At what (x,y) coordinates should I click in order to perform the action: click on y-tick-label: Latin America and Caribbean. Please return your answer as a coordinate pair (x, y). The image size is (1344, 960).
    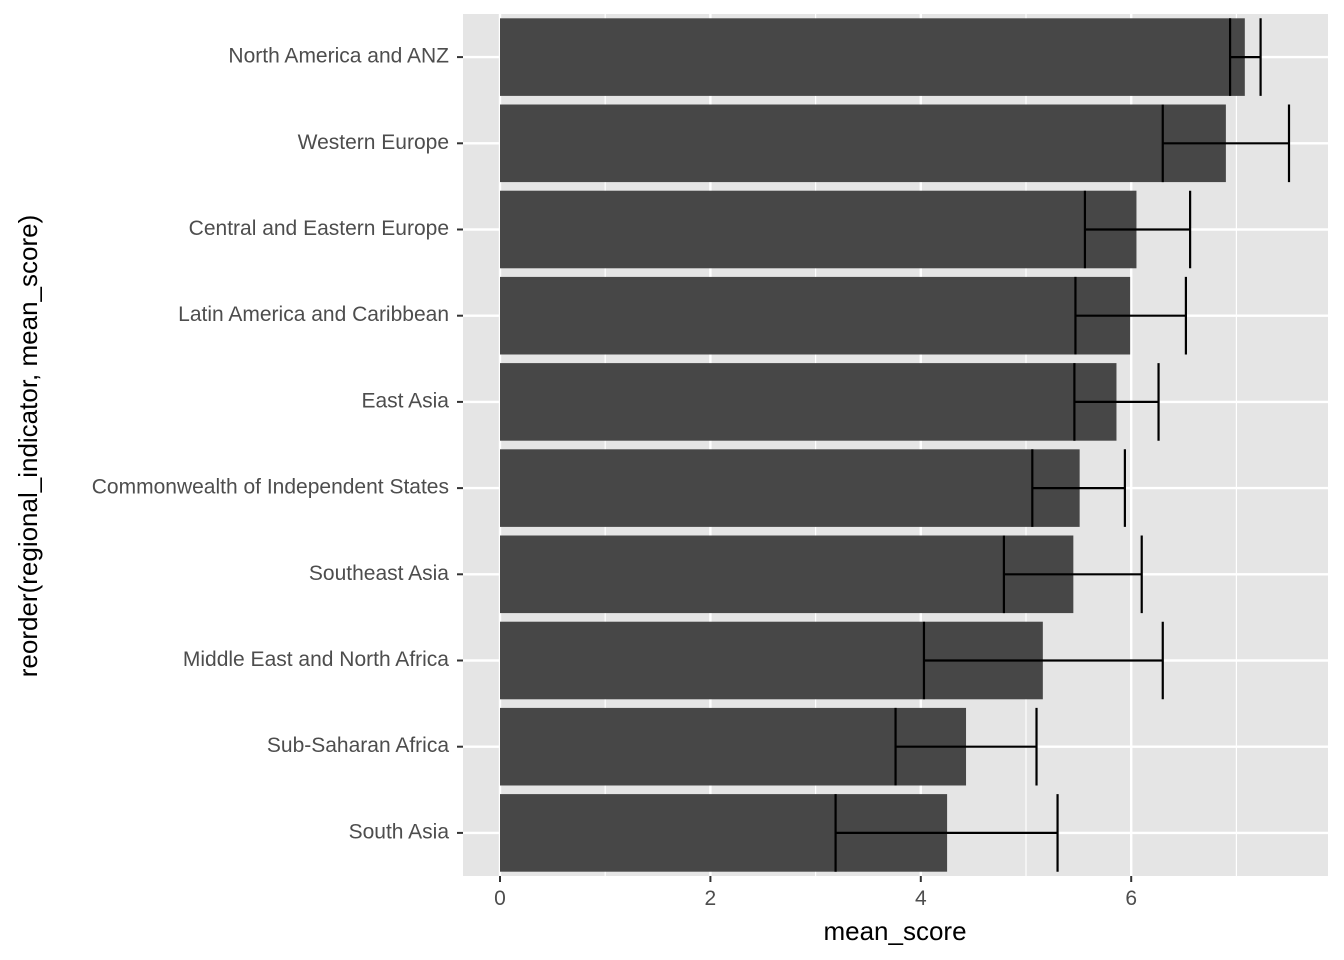
    Looking at the image, I should click on (313, 314).